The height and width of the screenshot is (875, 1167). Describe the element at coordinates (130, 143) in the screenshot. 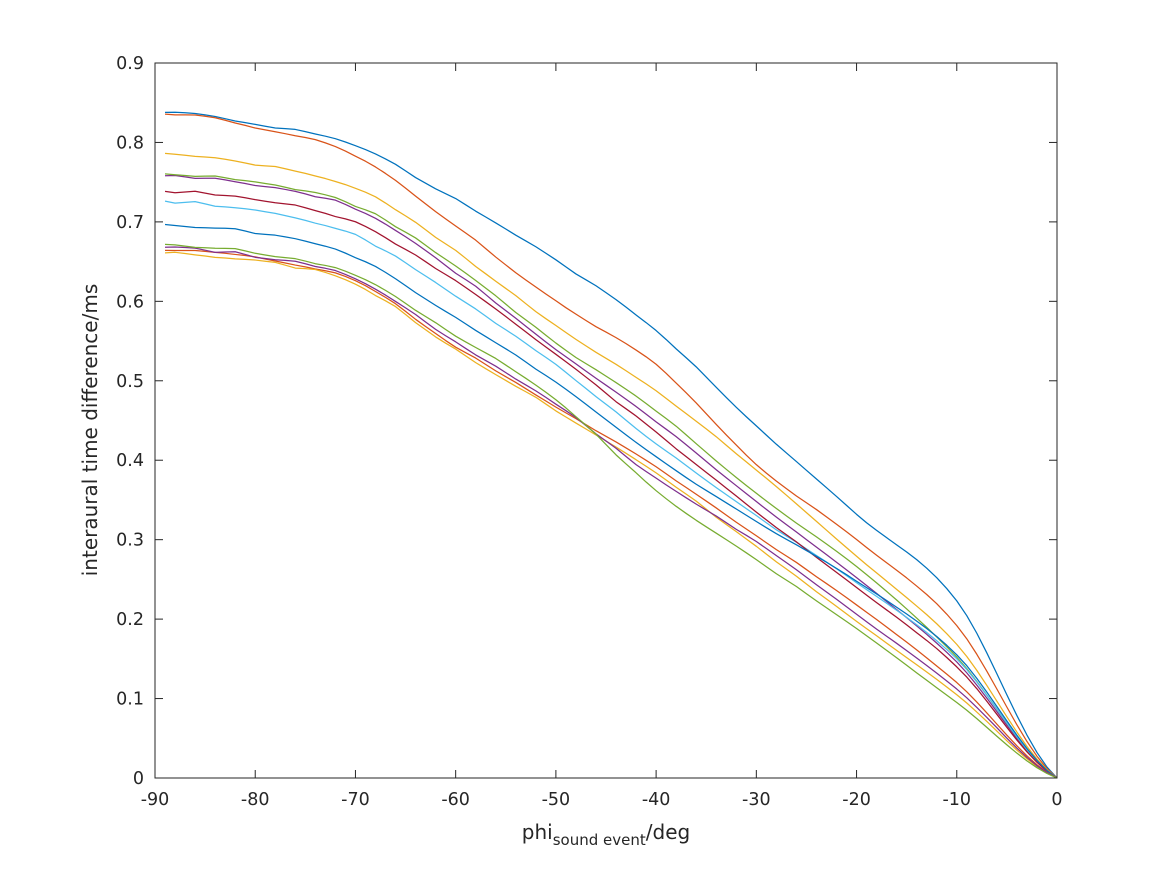

I see `y-tick-label: 0.8` at that location.